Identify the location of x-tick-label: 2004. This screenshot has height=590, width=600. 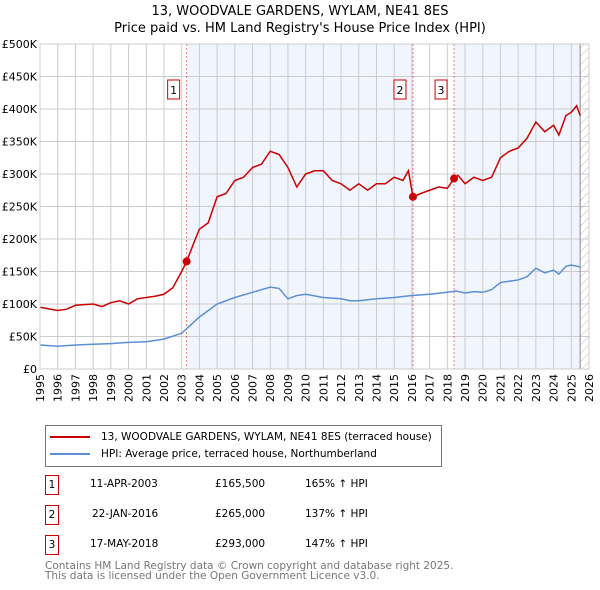
(199, 388).